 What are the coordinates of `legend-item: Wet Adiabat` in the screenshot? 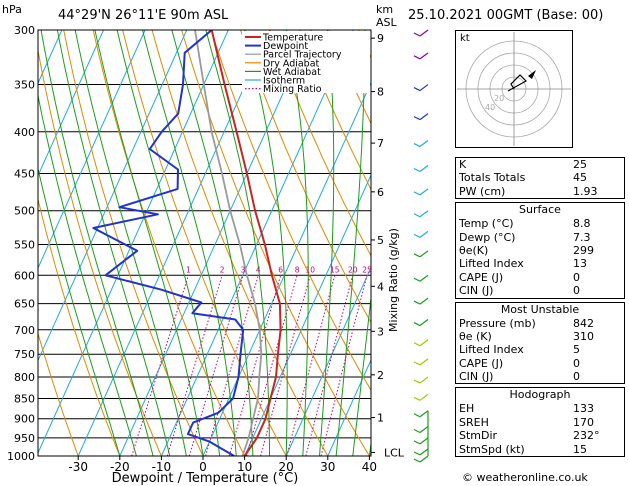 It's located at (292, 72).